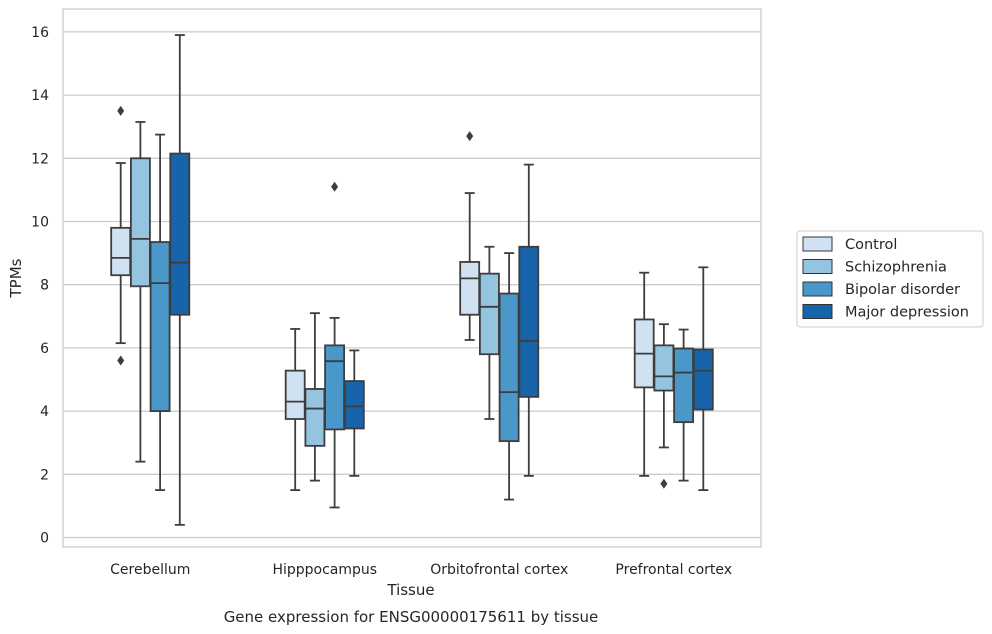 This screenshot has height=634, width=992. I want to click on x-tick-label: Cerebellum, so click(150, 570).